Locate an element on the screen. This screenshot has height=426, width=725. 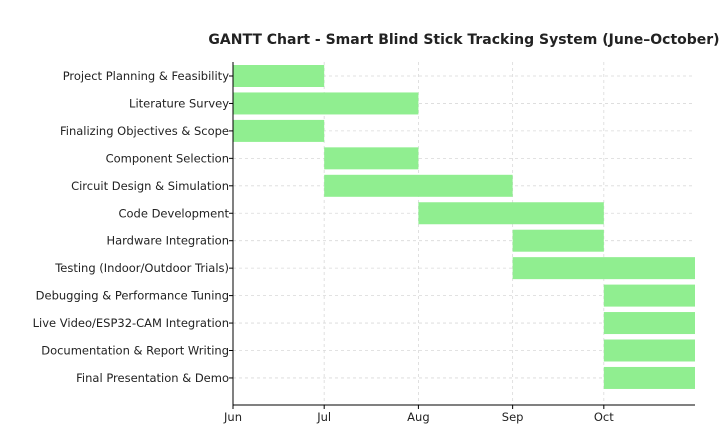
task-label: Code Development is located at coordinates (173, 213).